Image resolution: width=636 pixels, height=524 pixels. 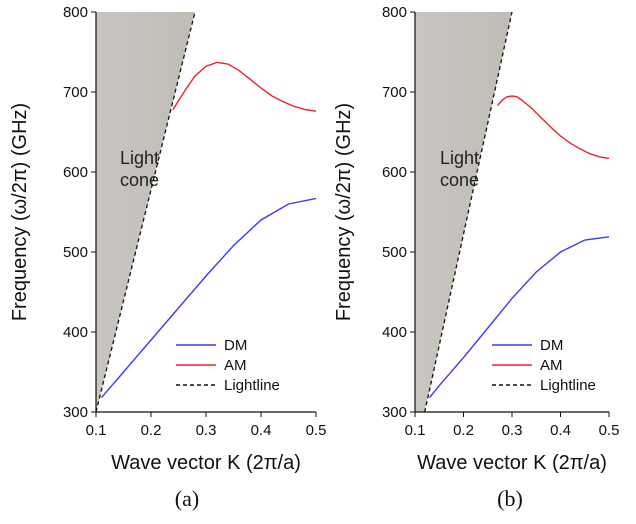 What do you see at coordinates (510, 498) in the screenshot?
I see `panel-label: (b)` at bounding box center [510, 498].